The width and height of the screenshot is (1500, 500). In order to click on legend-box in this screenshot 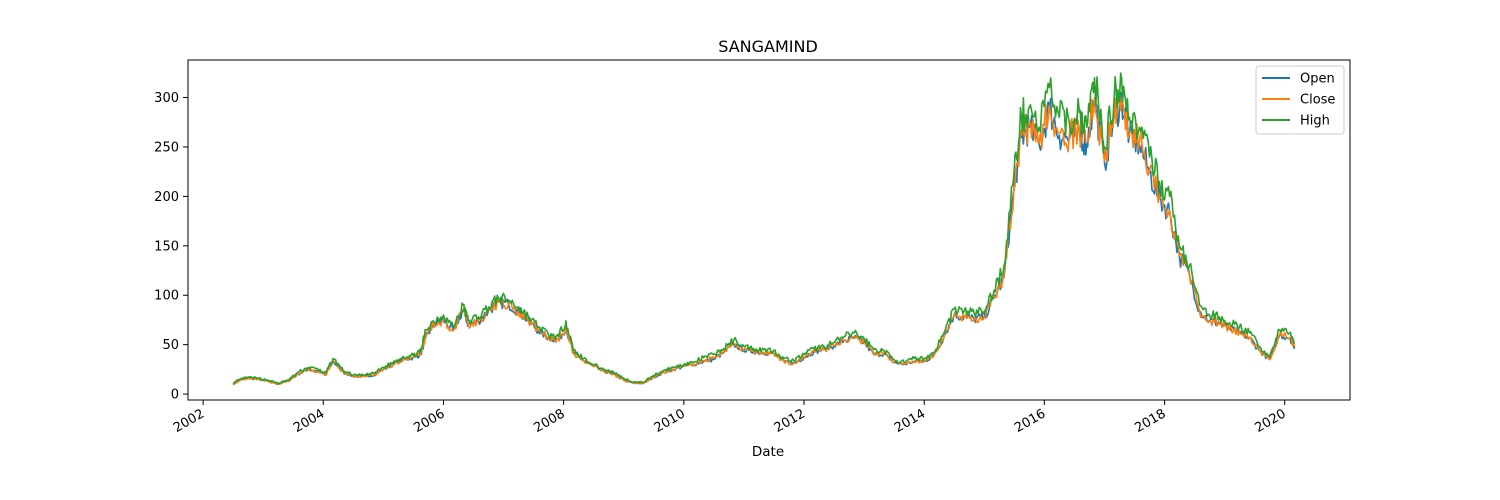, I will do `click(1300, 100)`.